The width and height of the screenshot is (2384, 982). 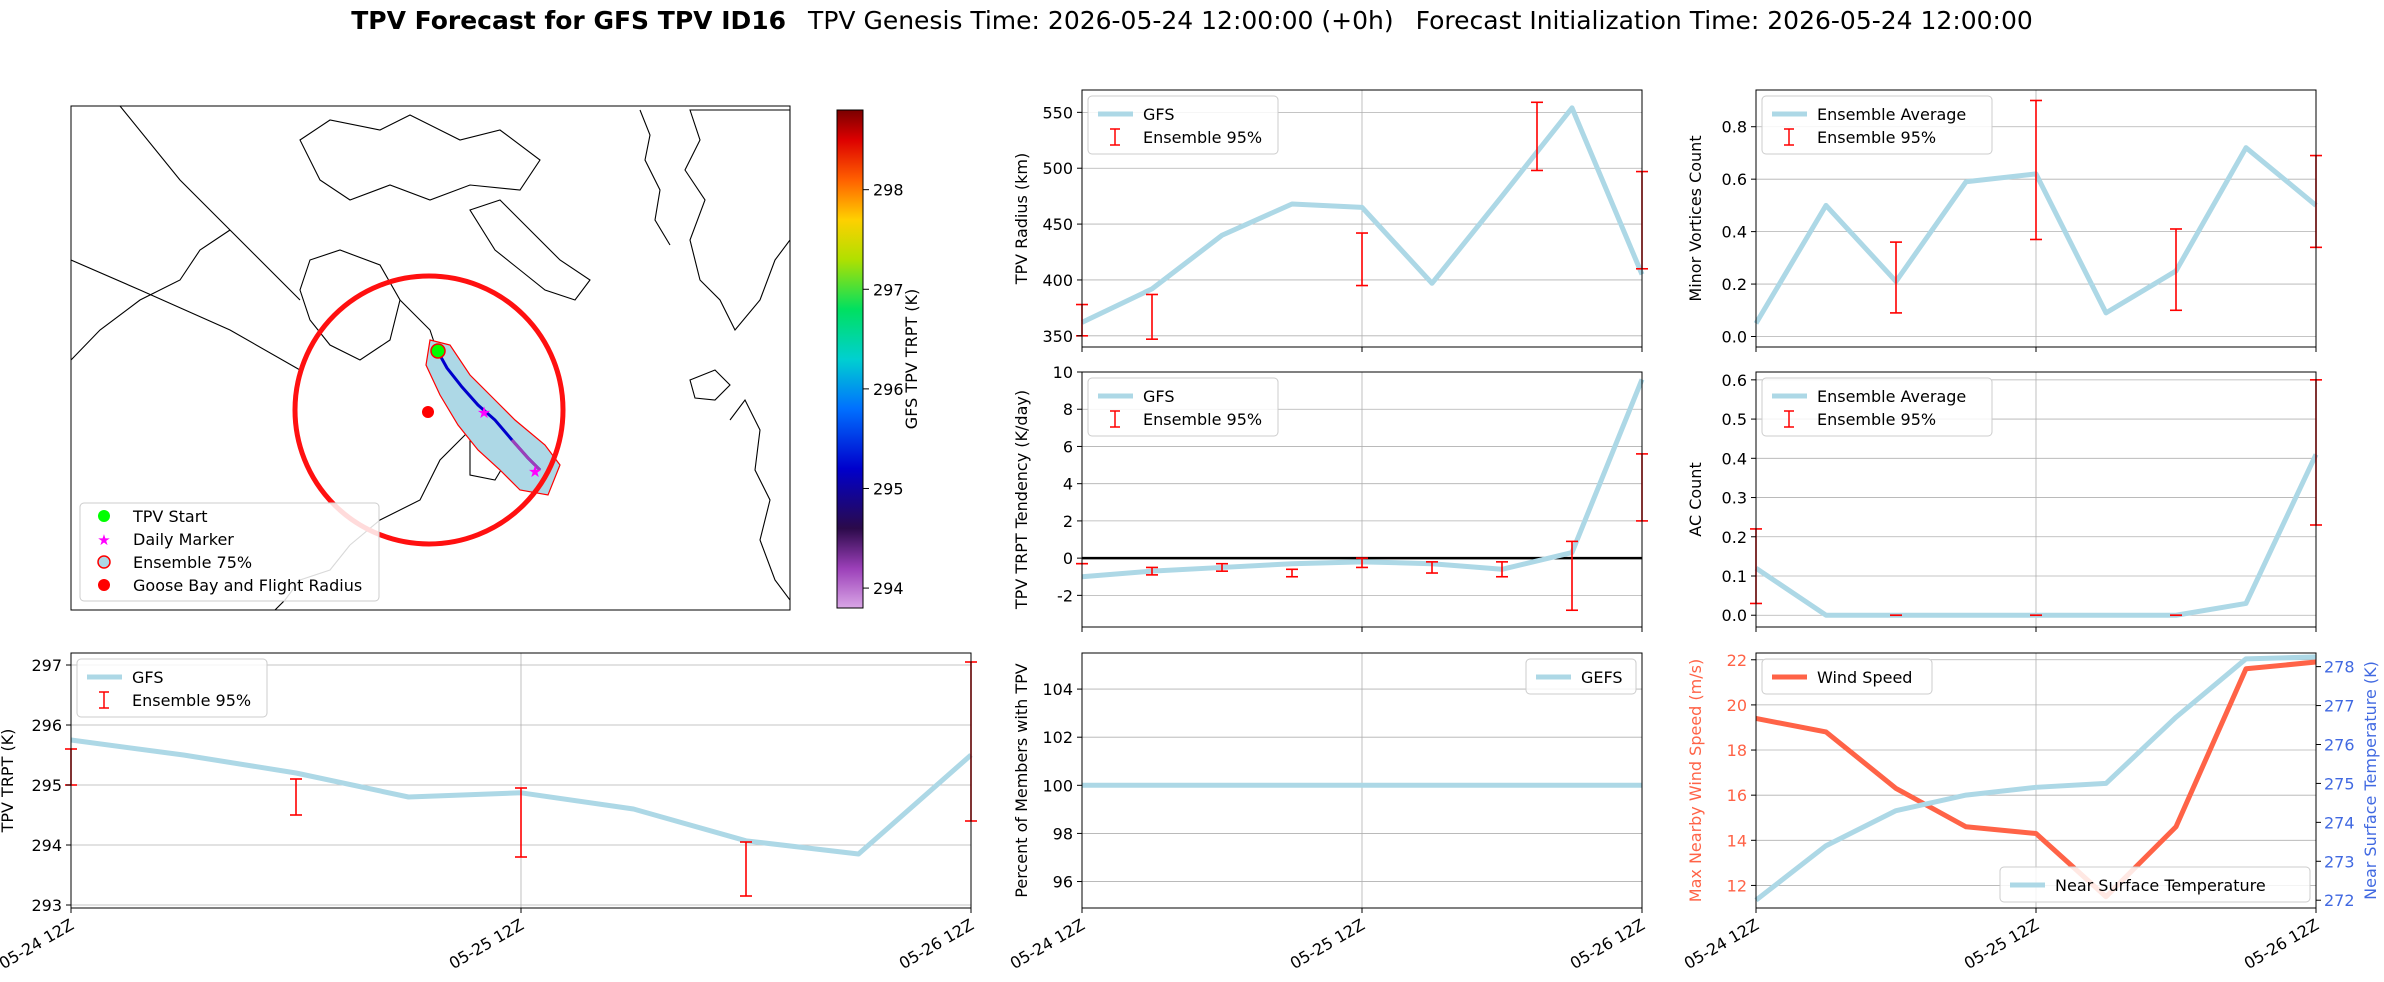 What do you see at coordinates (569, 20) in the screenshot?
I see `title-bold: TPV Forecast for GFS TPV ID16` at bounding box center [569, 20].